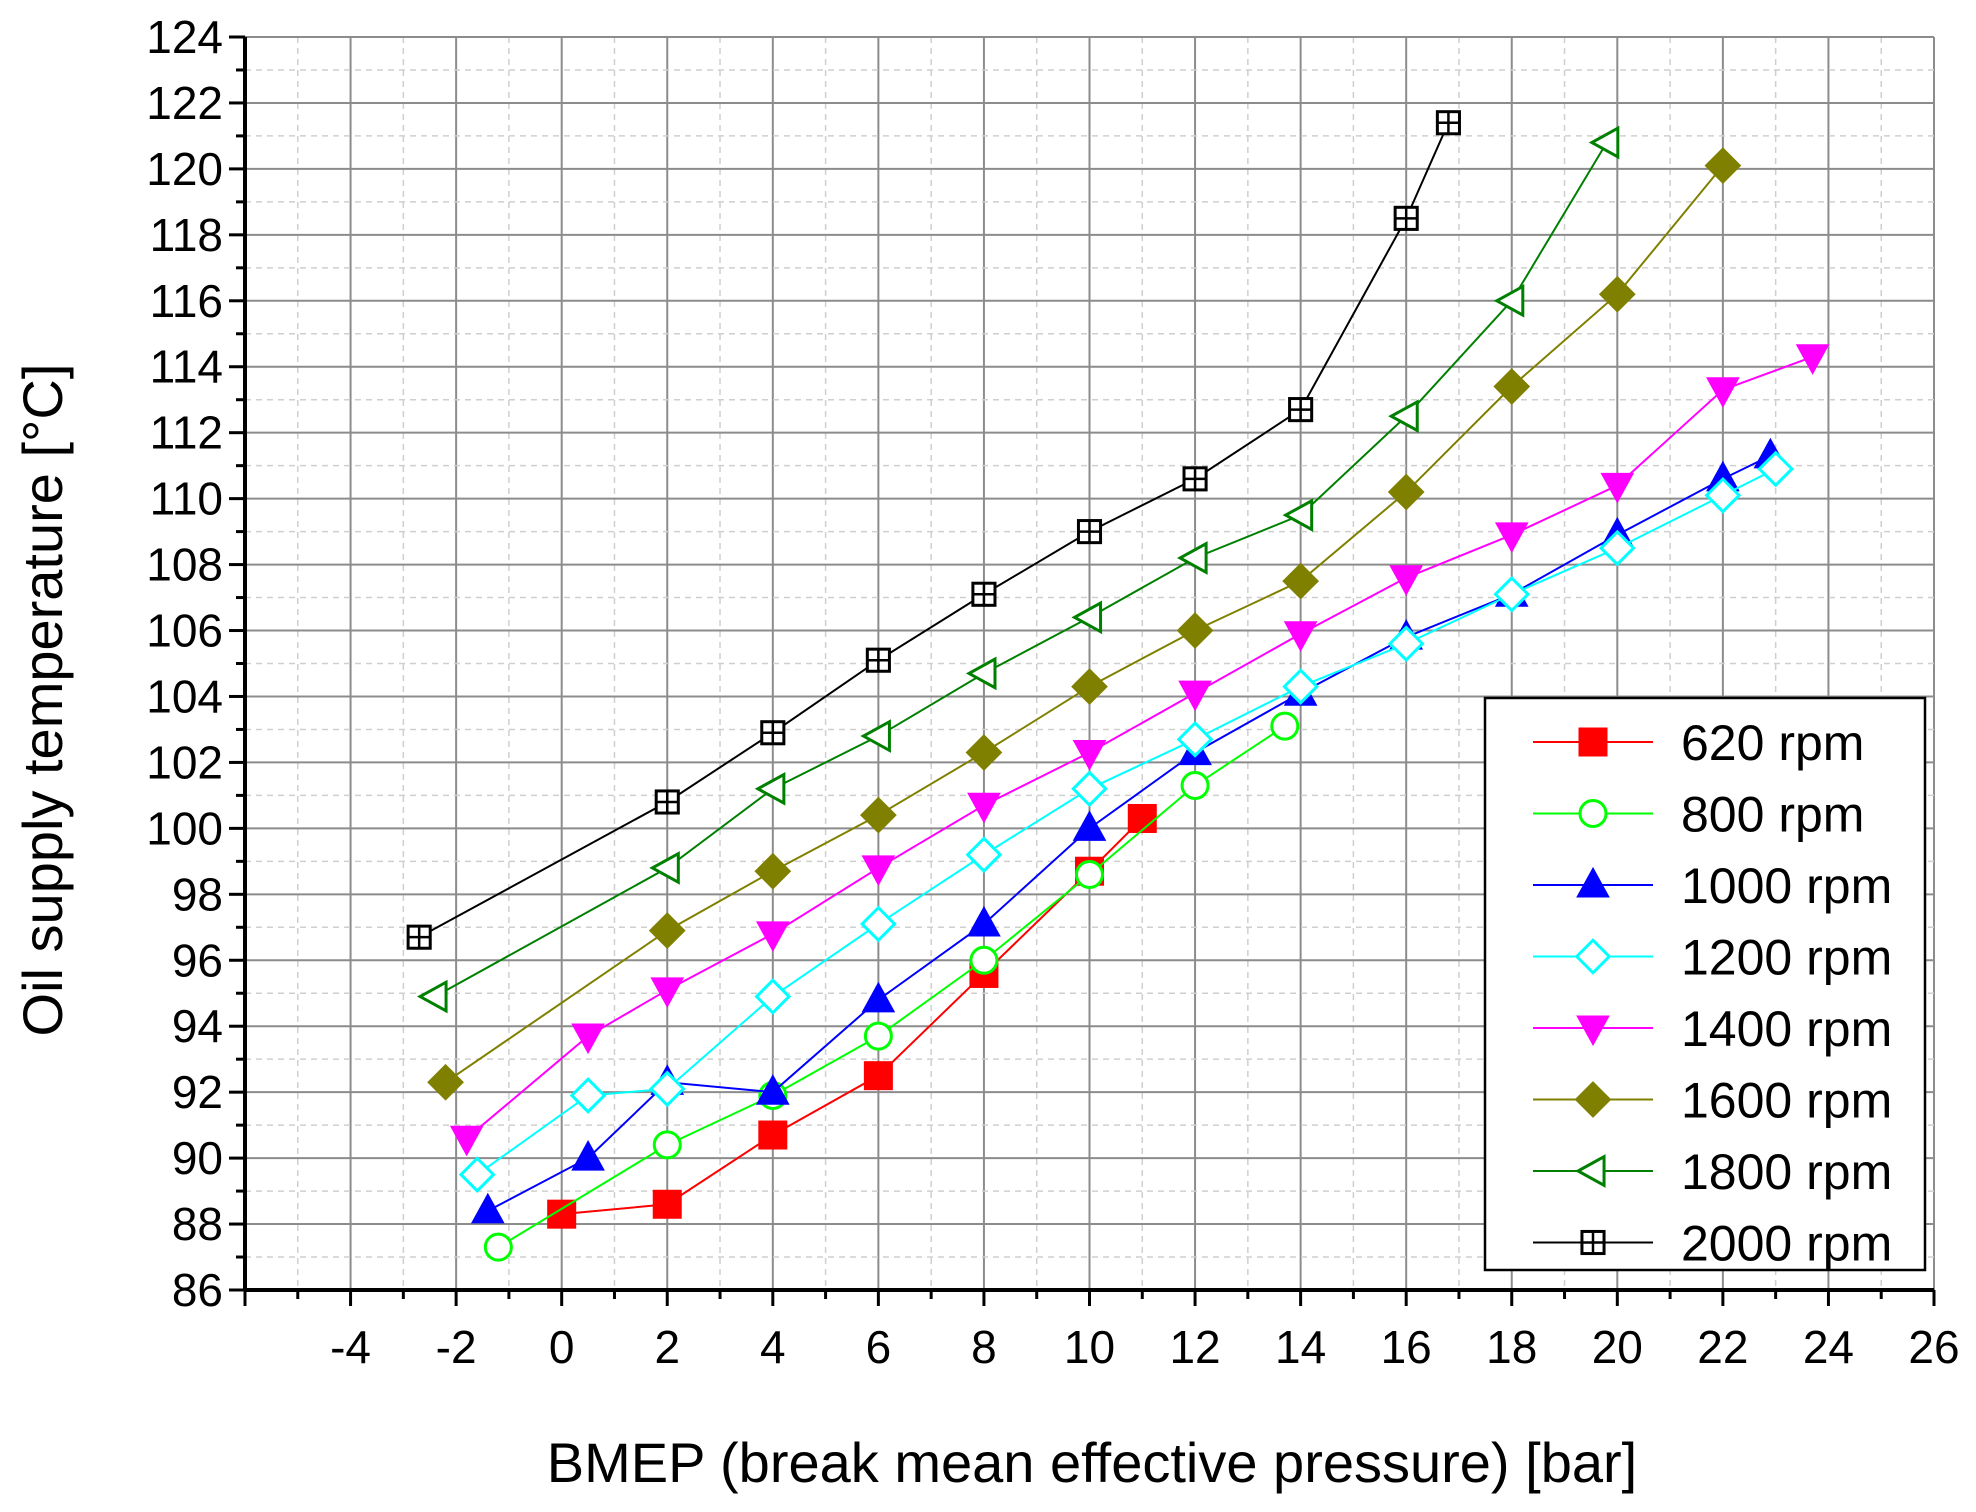  Describe the element at coordinates (1698, 743) in the screenshot. I see `legend-item: 620 rpm` at that location.